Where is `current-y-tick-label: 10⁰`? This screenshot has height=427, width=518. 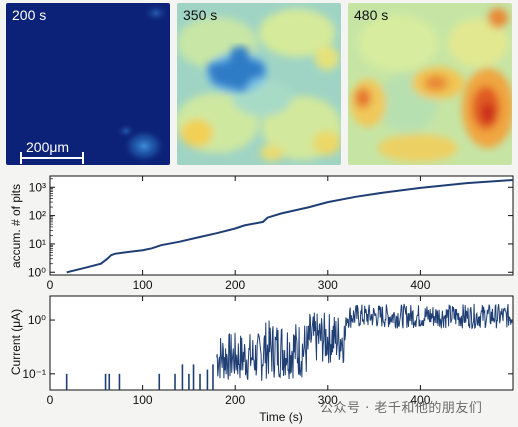 current-y-tick-label: 10⁰ is located at coordinates (37, 320).